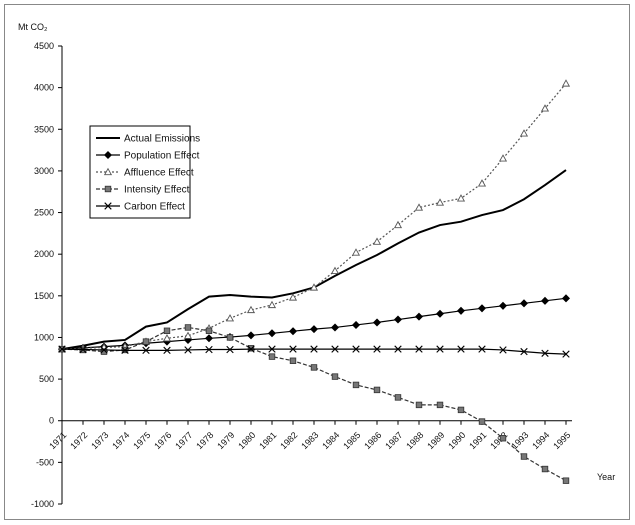 This screenshot has width=635, height=525. I want to click on x-tick-label: 1976, so click(162, 440).